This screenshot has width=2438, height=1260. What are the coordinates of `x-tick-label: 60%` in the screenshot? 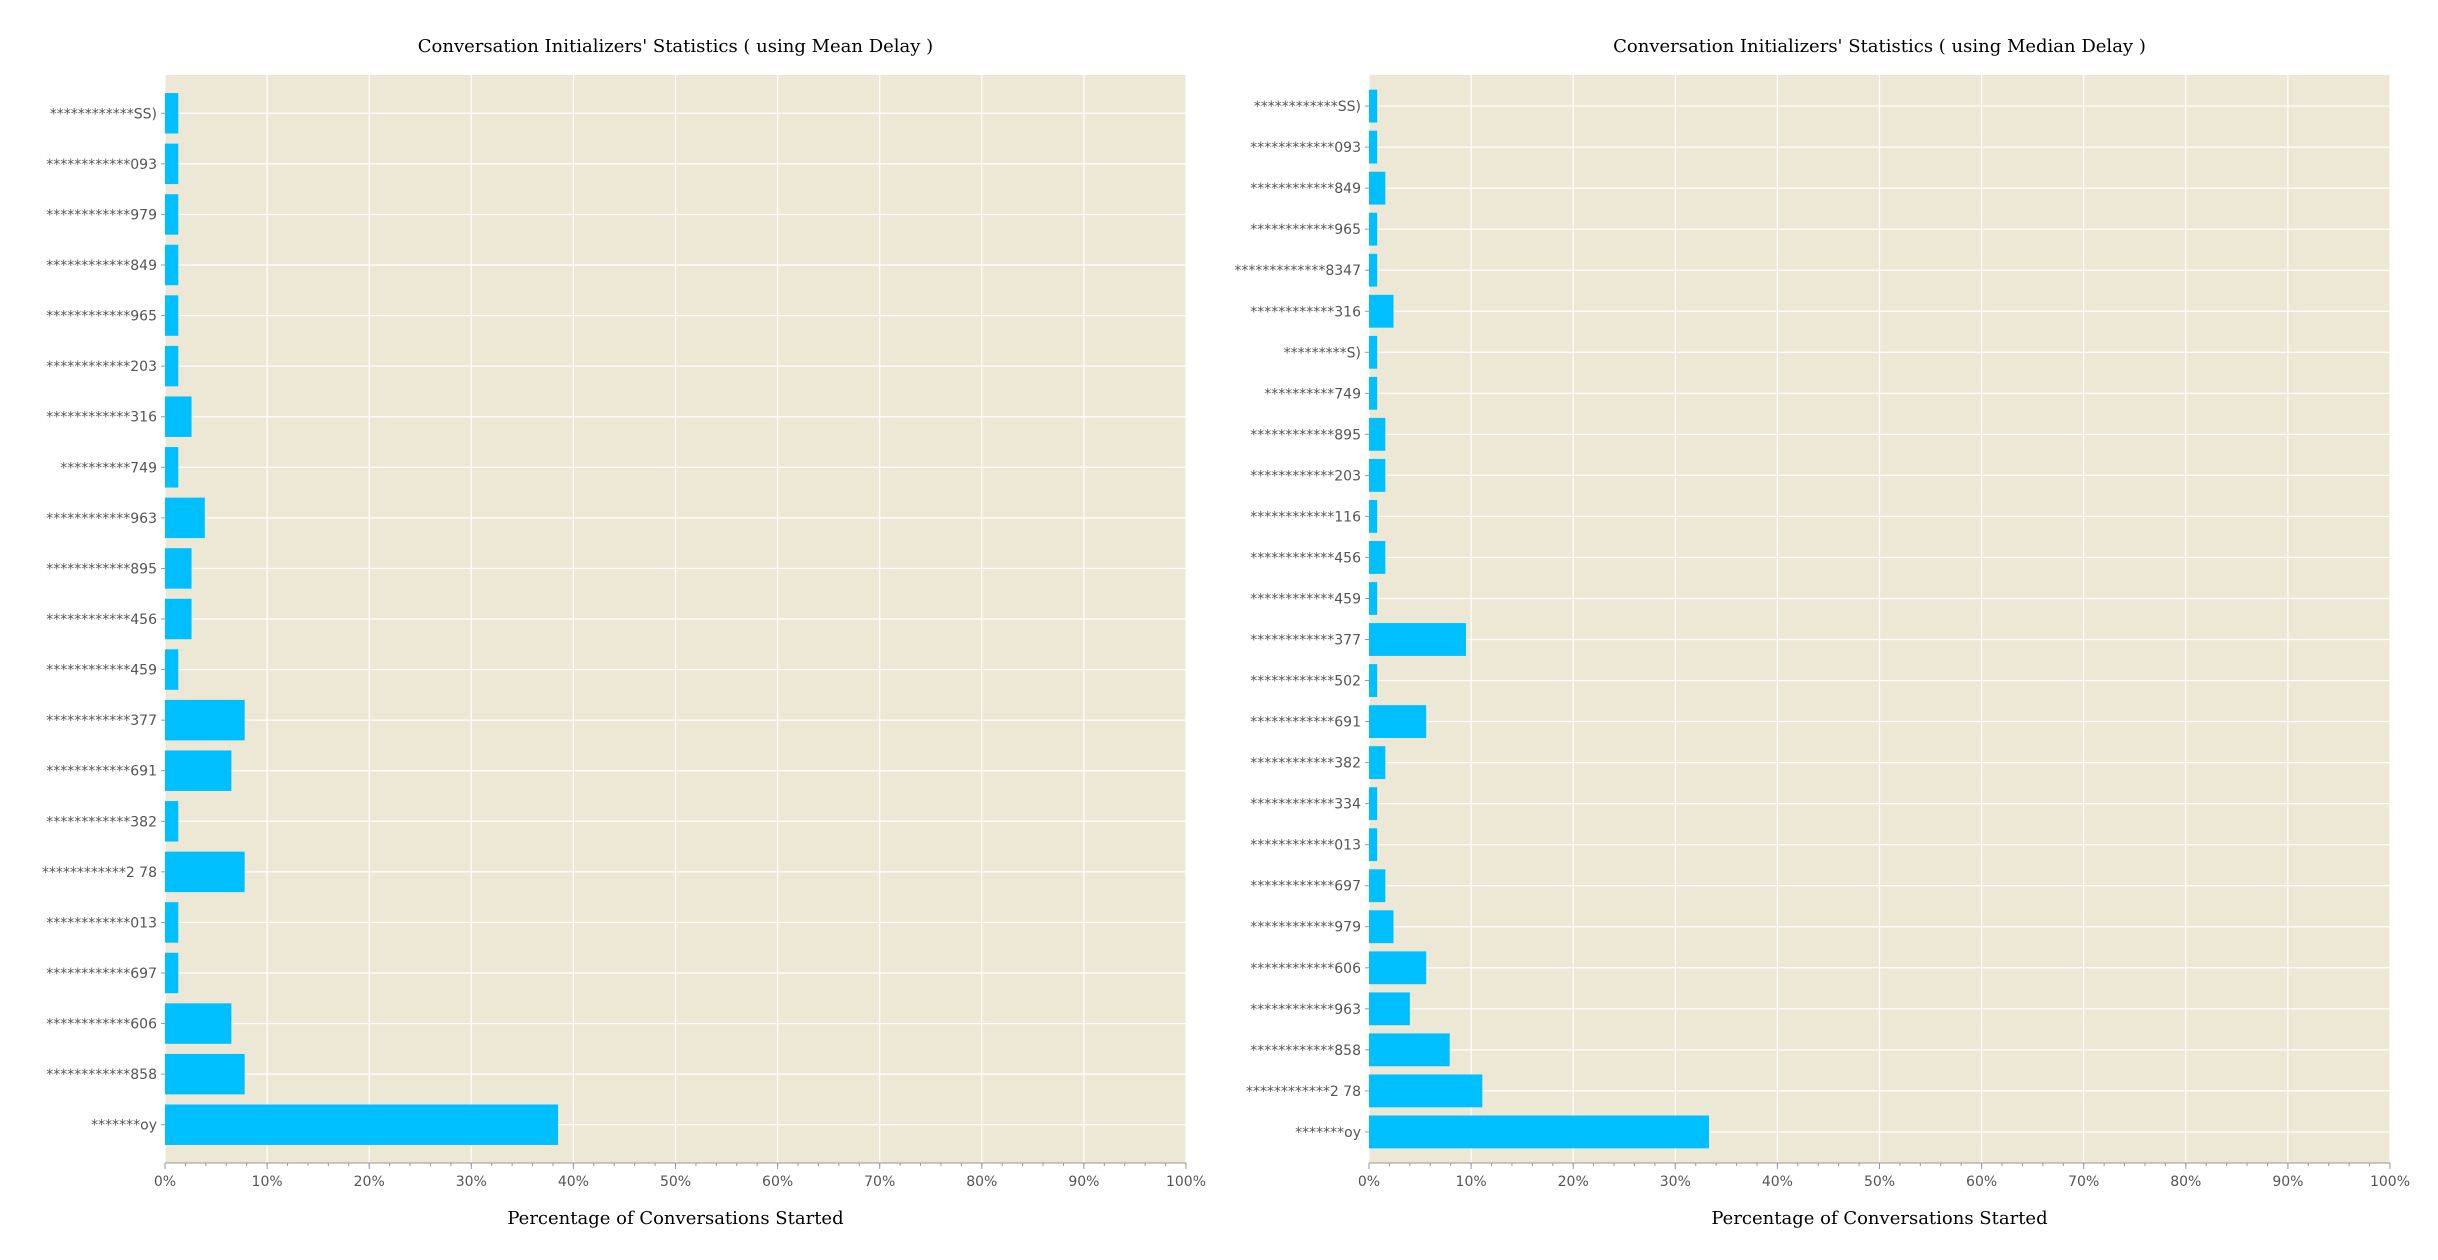 It's located at (1981, 1182).